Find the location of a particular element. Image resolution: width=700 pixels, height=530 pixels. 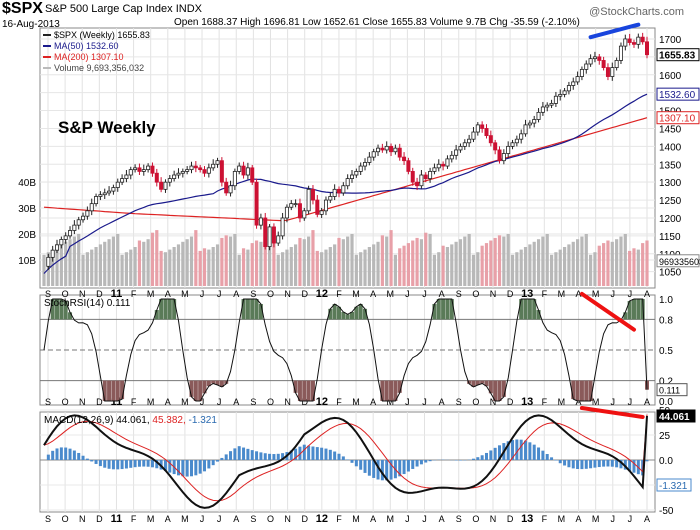

month-label-price: N is located at coordinates (82, 294).